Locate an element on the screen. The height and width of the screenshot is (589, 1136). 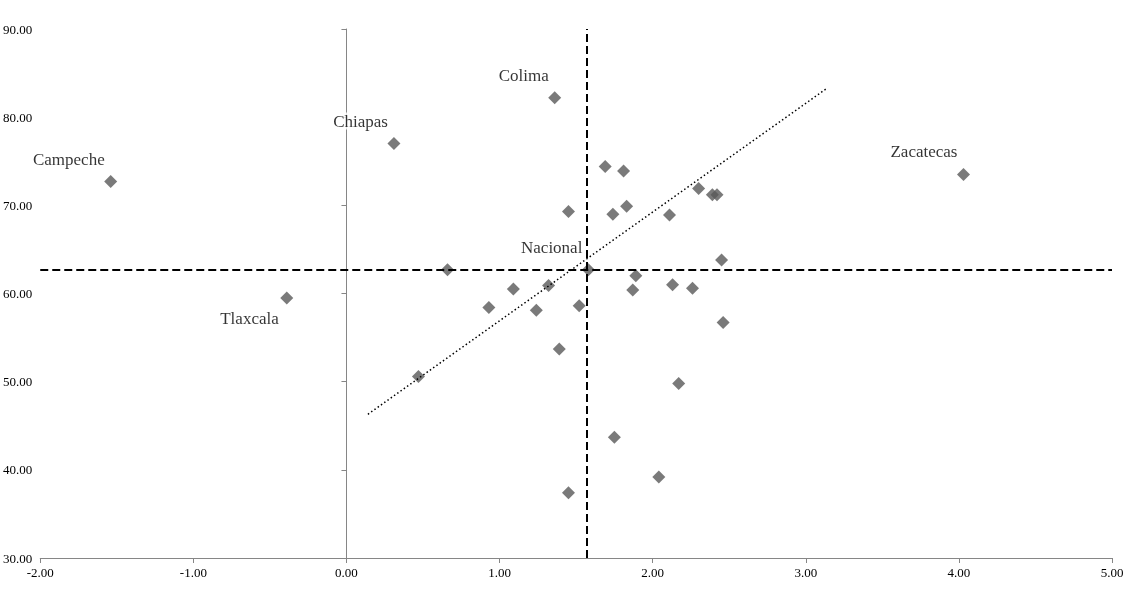
annotation: Campeche is located at coordinates (68, 159).